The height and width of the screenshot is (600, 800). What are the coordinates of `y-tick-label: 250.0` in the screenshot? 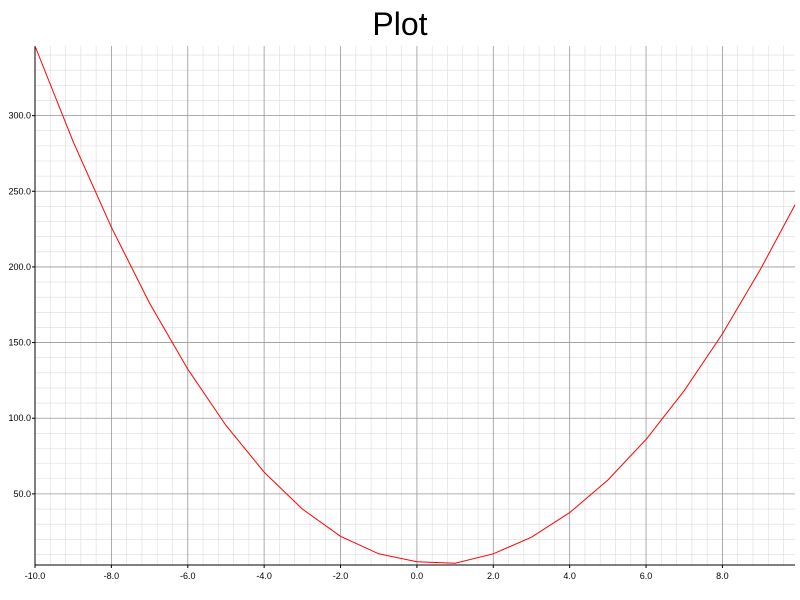 It's located at (19, 191).